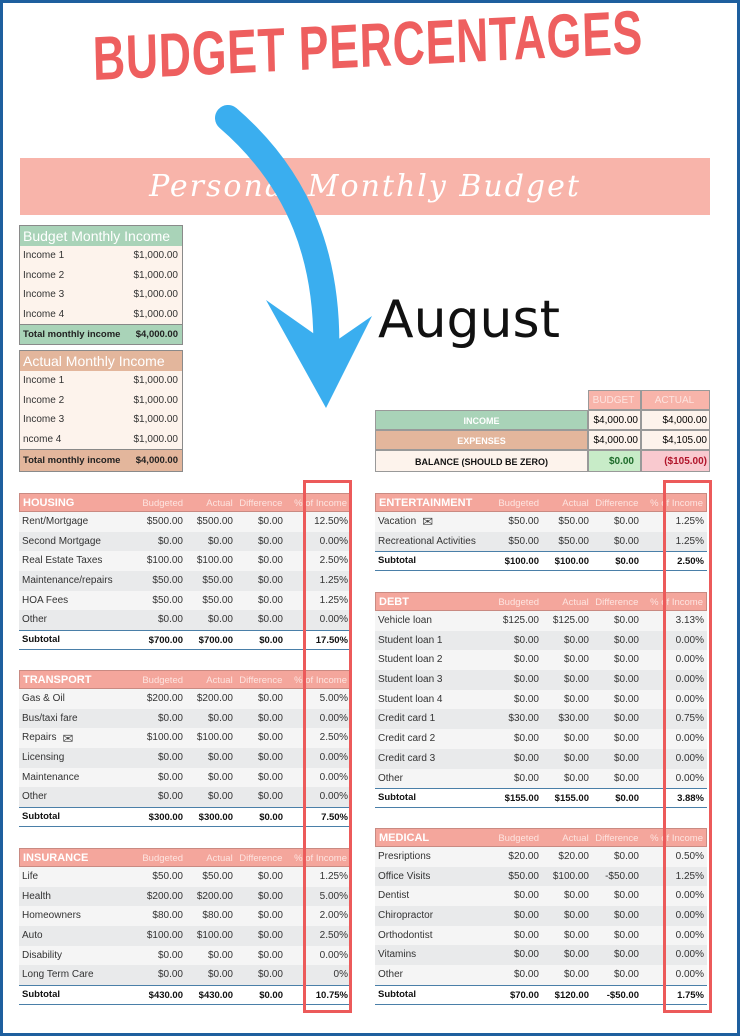 The image size is (740, 1036). What do you see at coordinates (293, 256) in the screenshot?
I see `arrow-icon` at bounding box center [293, 256].